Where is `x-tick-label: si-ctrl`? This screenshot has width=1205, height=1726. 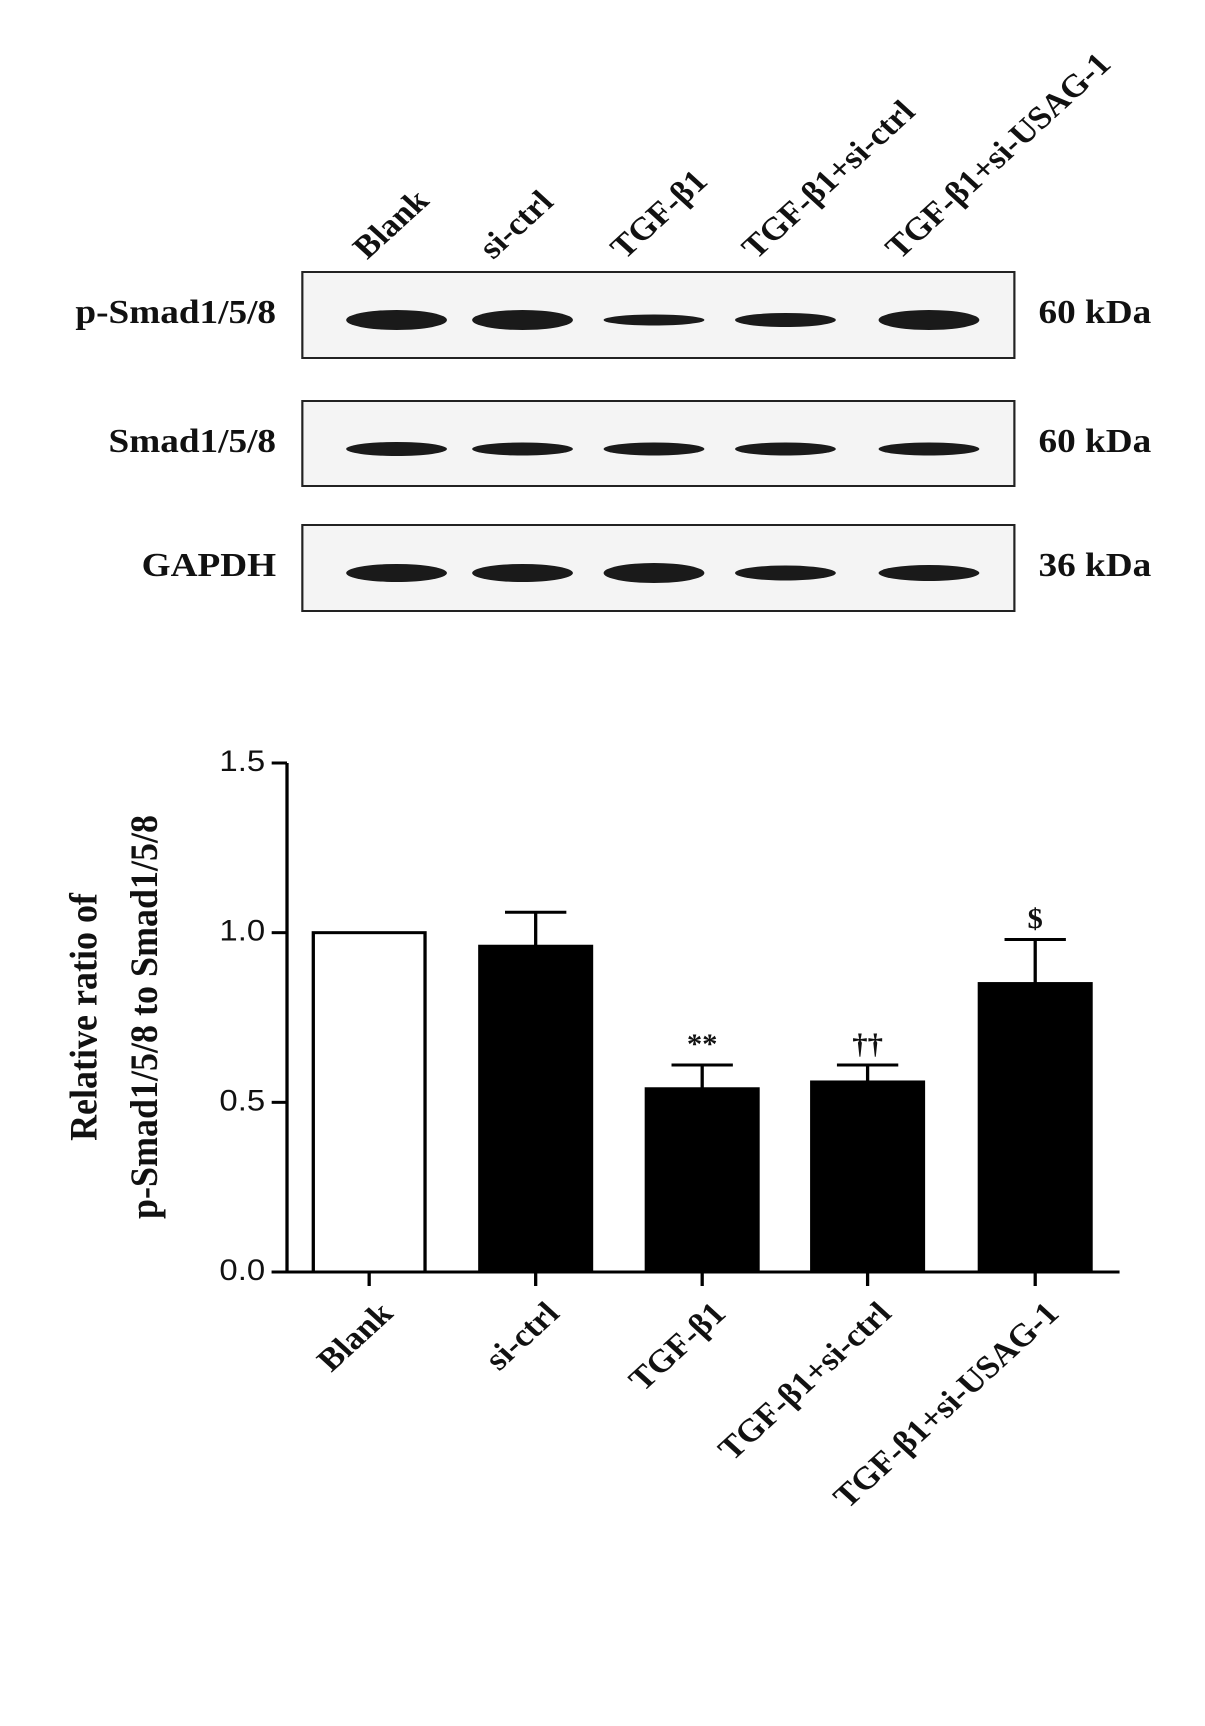
x-tick-label: si-ctrl is located at coordinates (522, 1336).